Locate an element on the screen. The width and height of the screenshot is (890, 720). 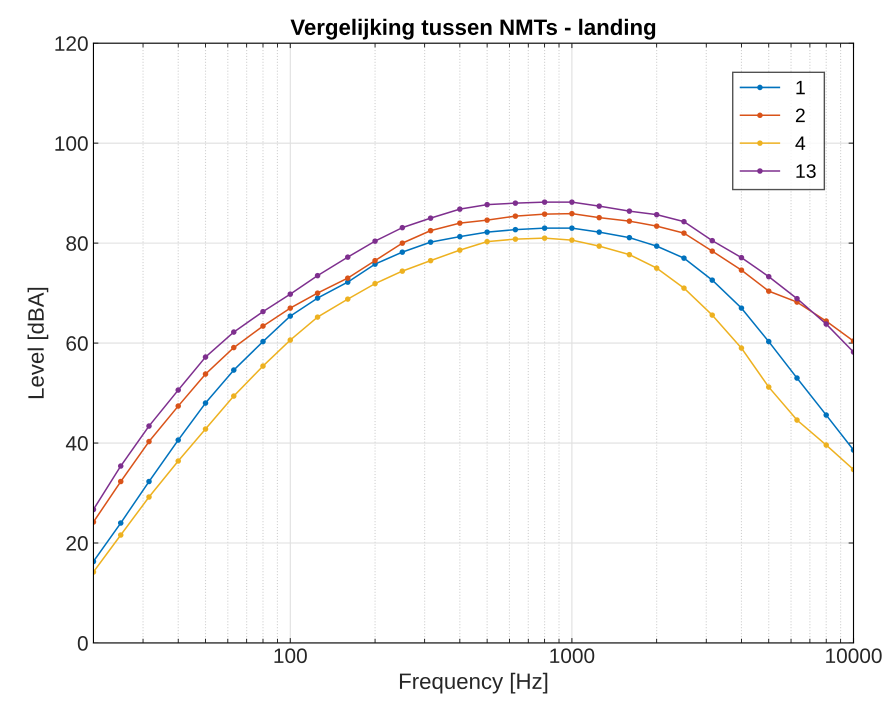
legend-label: 4 is located at coordinates (800, 143).